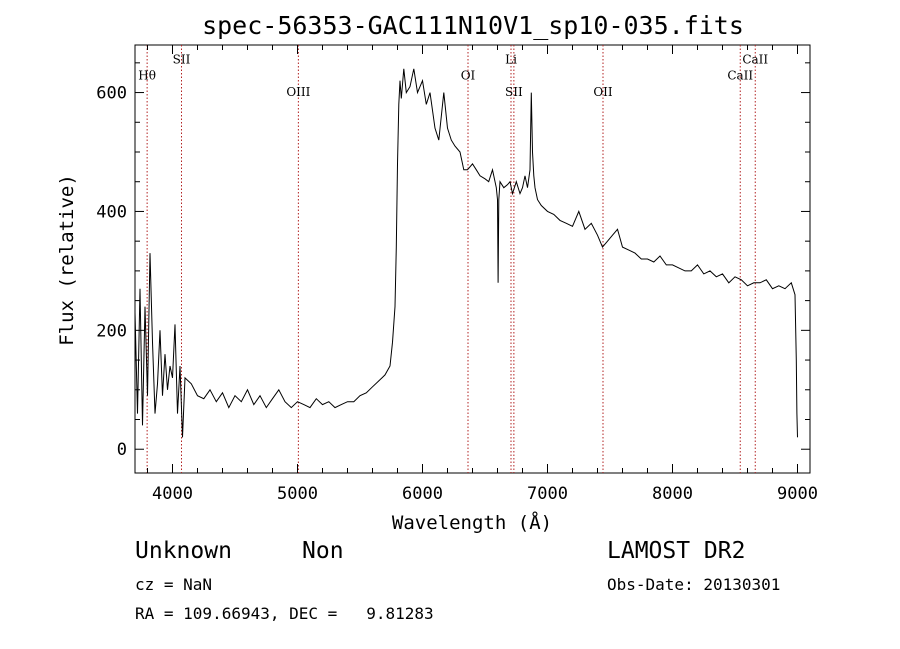 The height and width of the screenshot is (649, 900). What do you see at coordinates (676, 551) in the screenshot?
I see `survey-name: LAMOST DR2` at bounding box center [676, 551].